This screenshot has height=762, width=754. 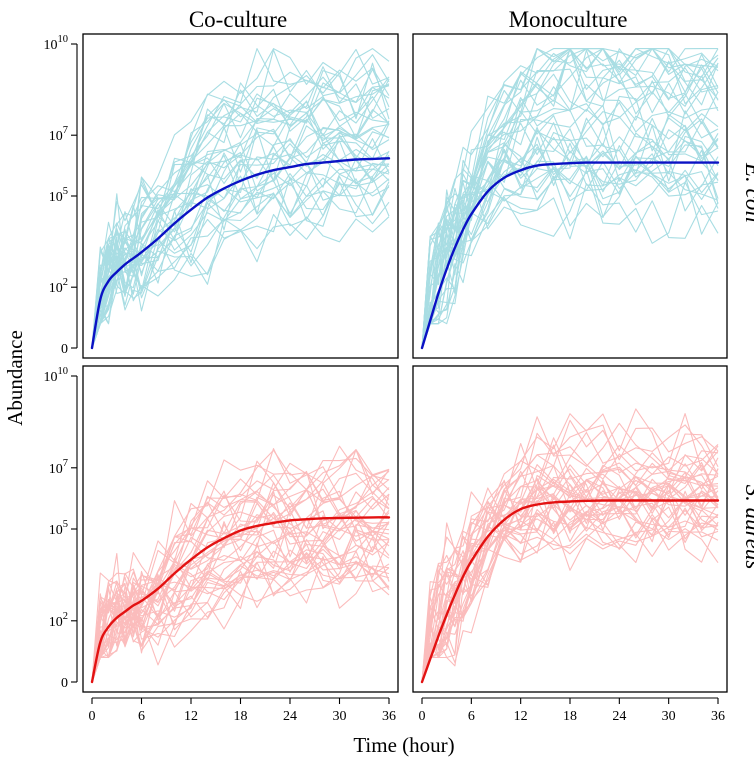 I want to click on row-header-saureus: S. aureus, so click(x=747, y=527).